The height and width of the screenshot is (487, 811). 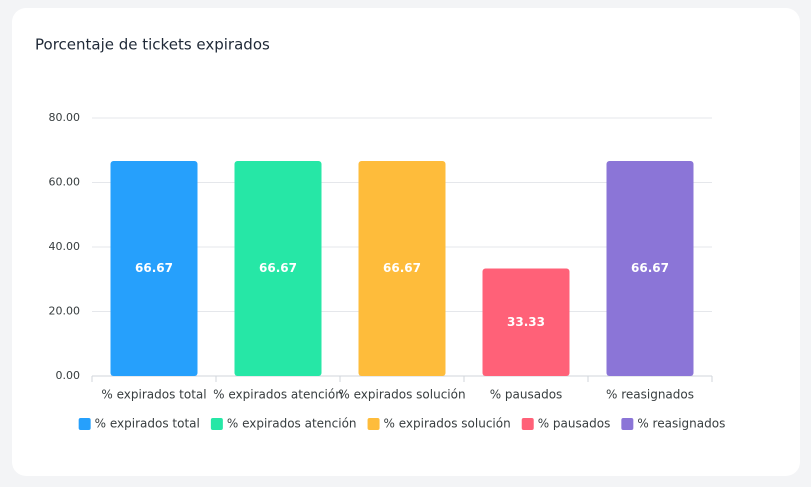 What do you see at coordinates (526, 395) in the screenshot?
I see `x-tick-label: % pausados` at bounding box center [526, 395].